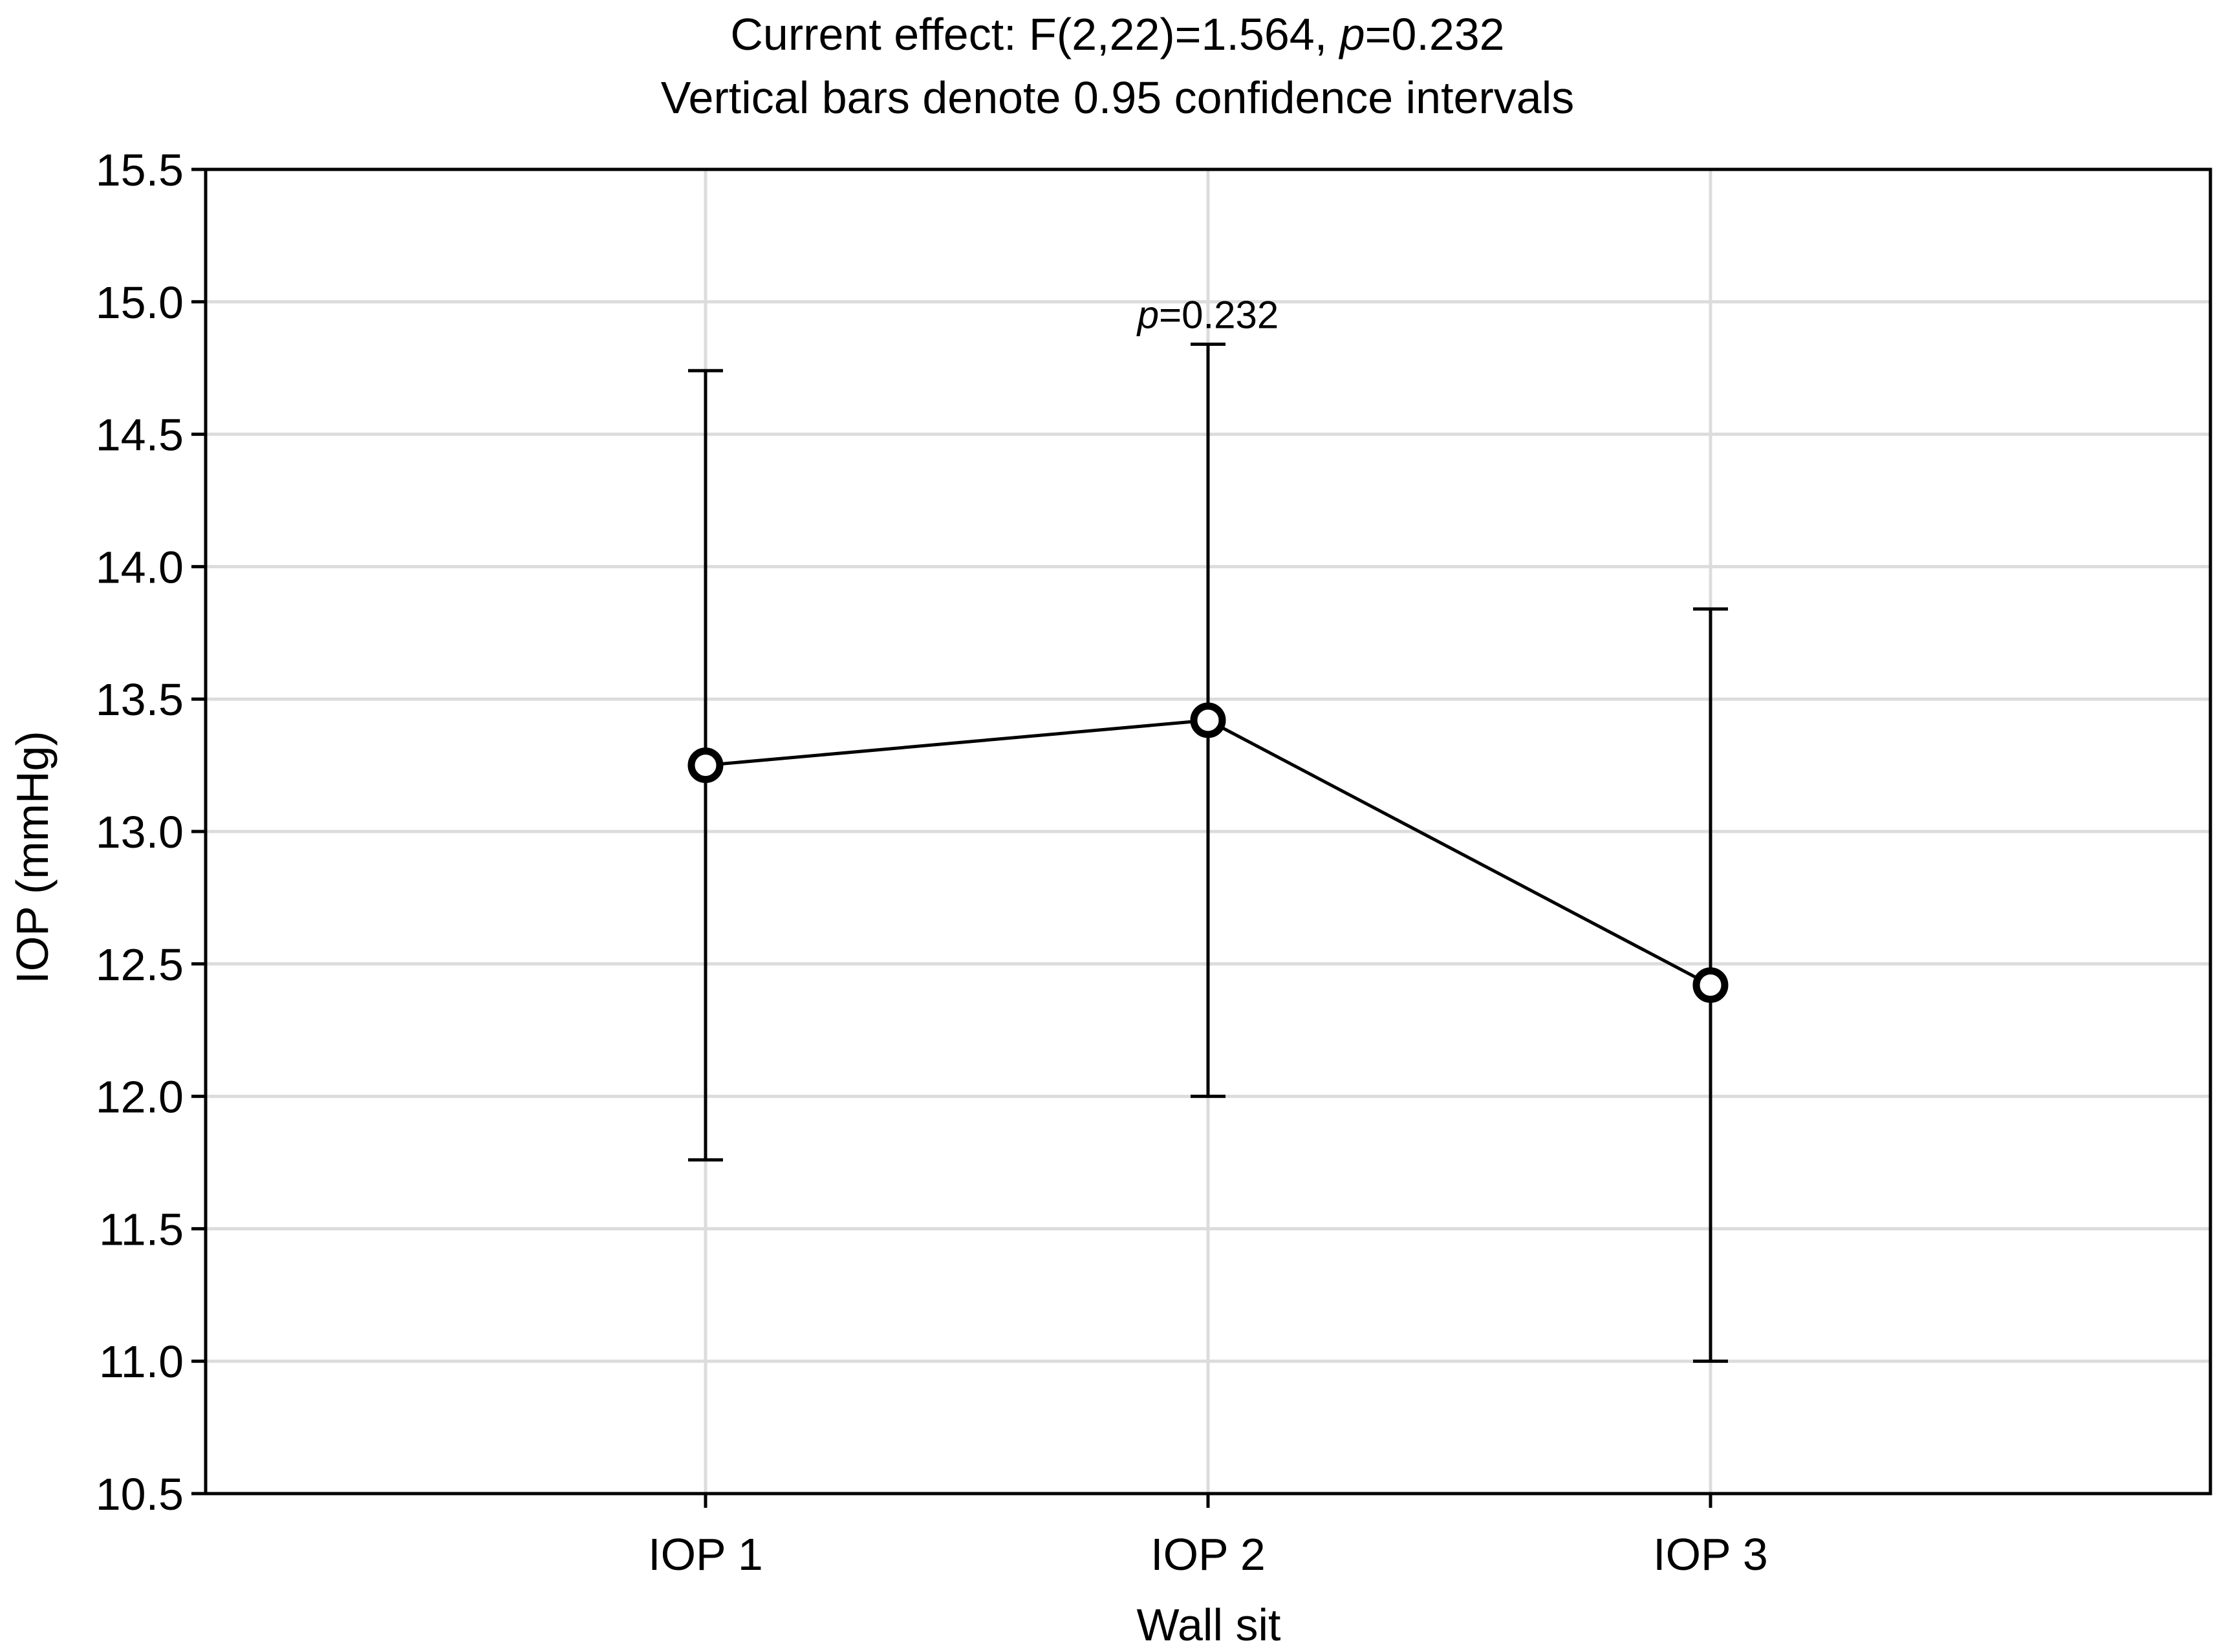 The width and height of the screenshot is (2224, 1652). I want to click on y-axis-label: IOP (mmHg), so click(32, 858).